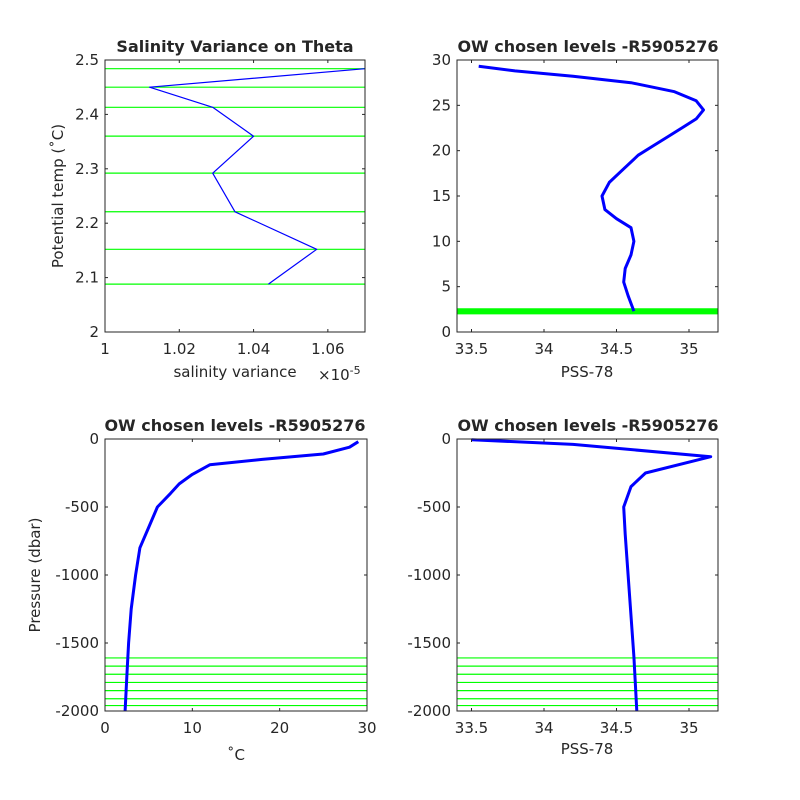 The height and width of the screenshot is (800, 800). Describe the element at coordinates (234, 372) in the screenshot. I see `x-axis-label: salinity variance` at that location.